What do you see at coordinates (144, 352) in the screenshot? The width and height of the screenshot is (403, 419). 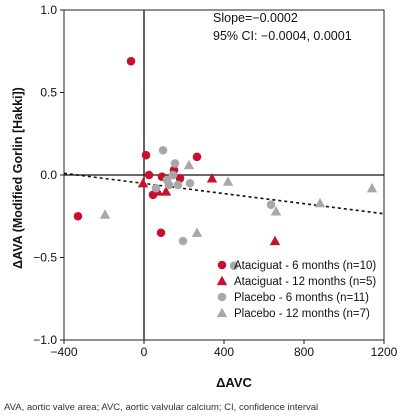 I see `x-tick-label: 0` at bounding box center [144, 352].